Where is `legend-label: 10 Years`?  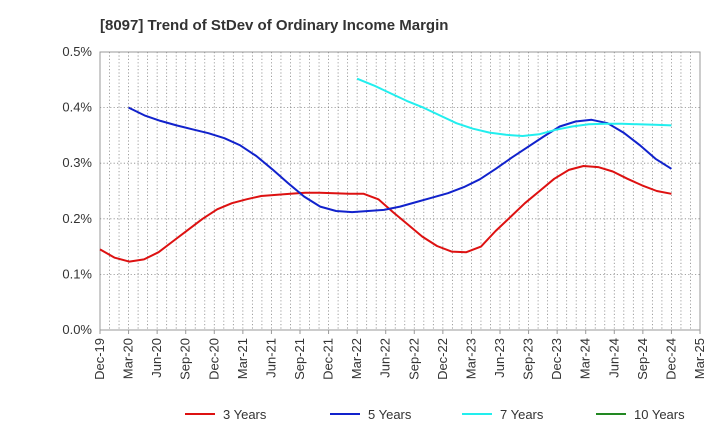
legend-label: 10 Years is located at coordinates (659, 414).